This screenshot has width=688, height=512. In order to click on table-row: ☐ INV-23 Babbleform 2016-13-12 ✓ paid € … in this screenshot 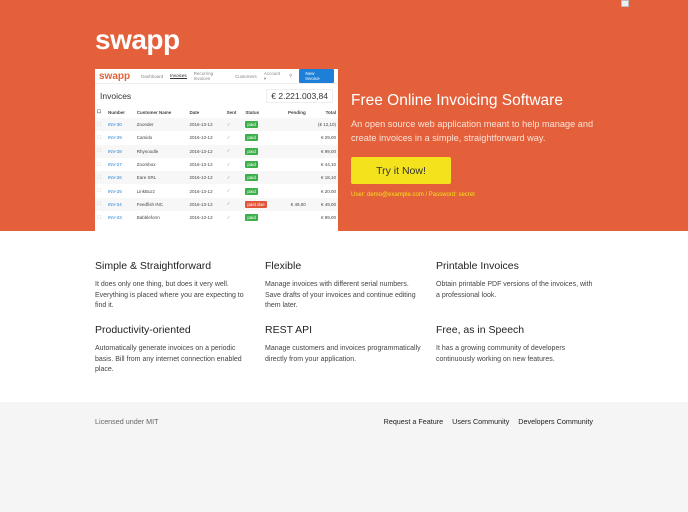, I will do `click(216, 217)`.